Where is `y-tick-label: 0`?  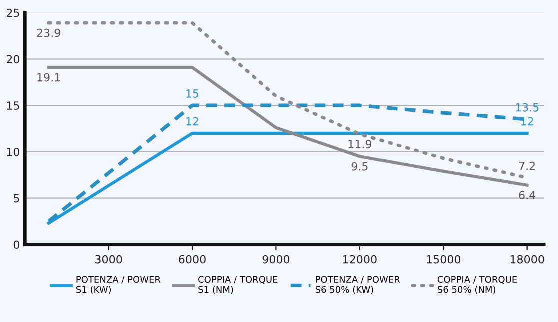 y-tick-label: 0 is located at coordinates (17, 245).